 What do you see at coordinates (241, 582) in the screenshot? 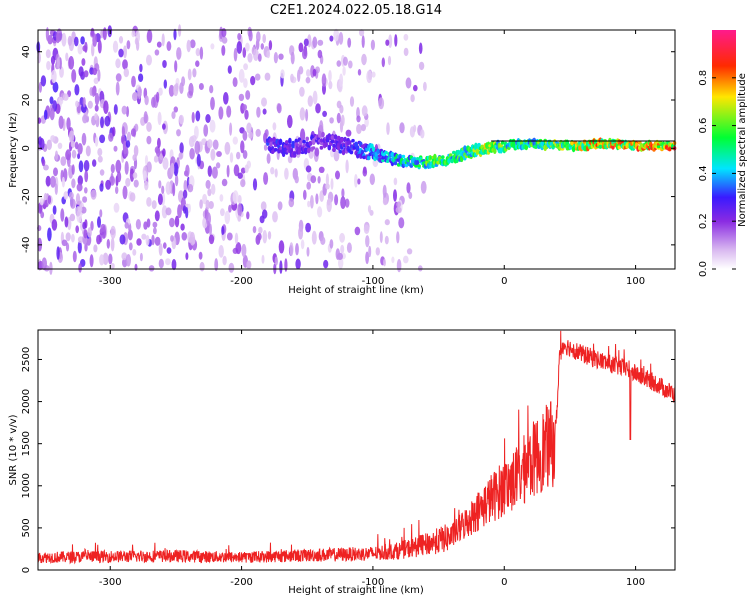
I see `x-tick-label: -200` at bounding box center [241, 582].